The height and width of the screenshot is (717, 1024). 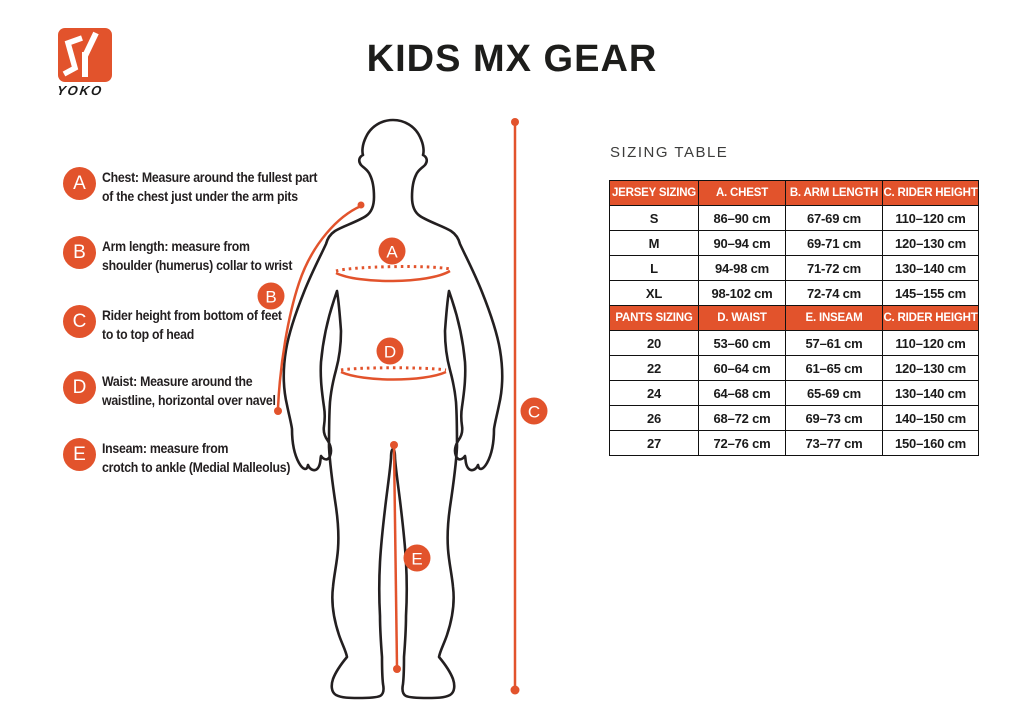 I want to click on table-row: 24 64–68 cm 65-69 cm 130–140 cm, so click(x=794, y=393).